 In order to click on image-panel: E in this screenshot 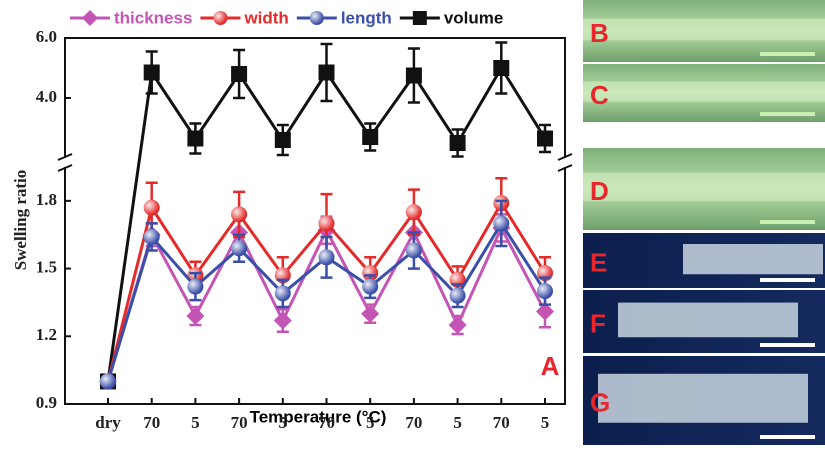, I will do `click(704, 260)`.